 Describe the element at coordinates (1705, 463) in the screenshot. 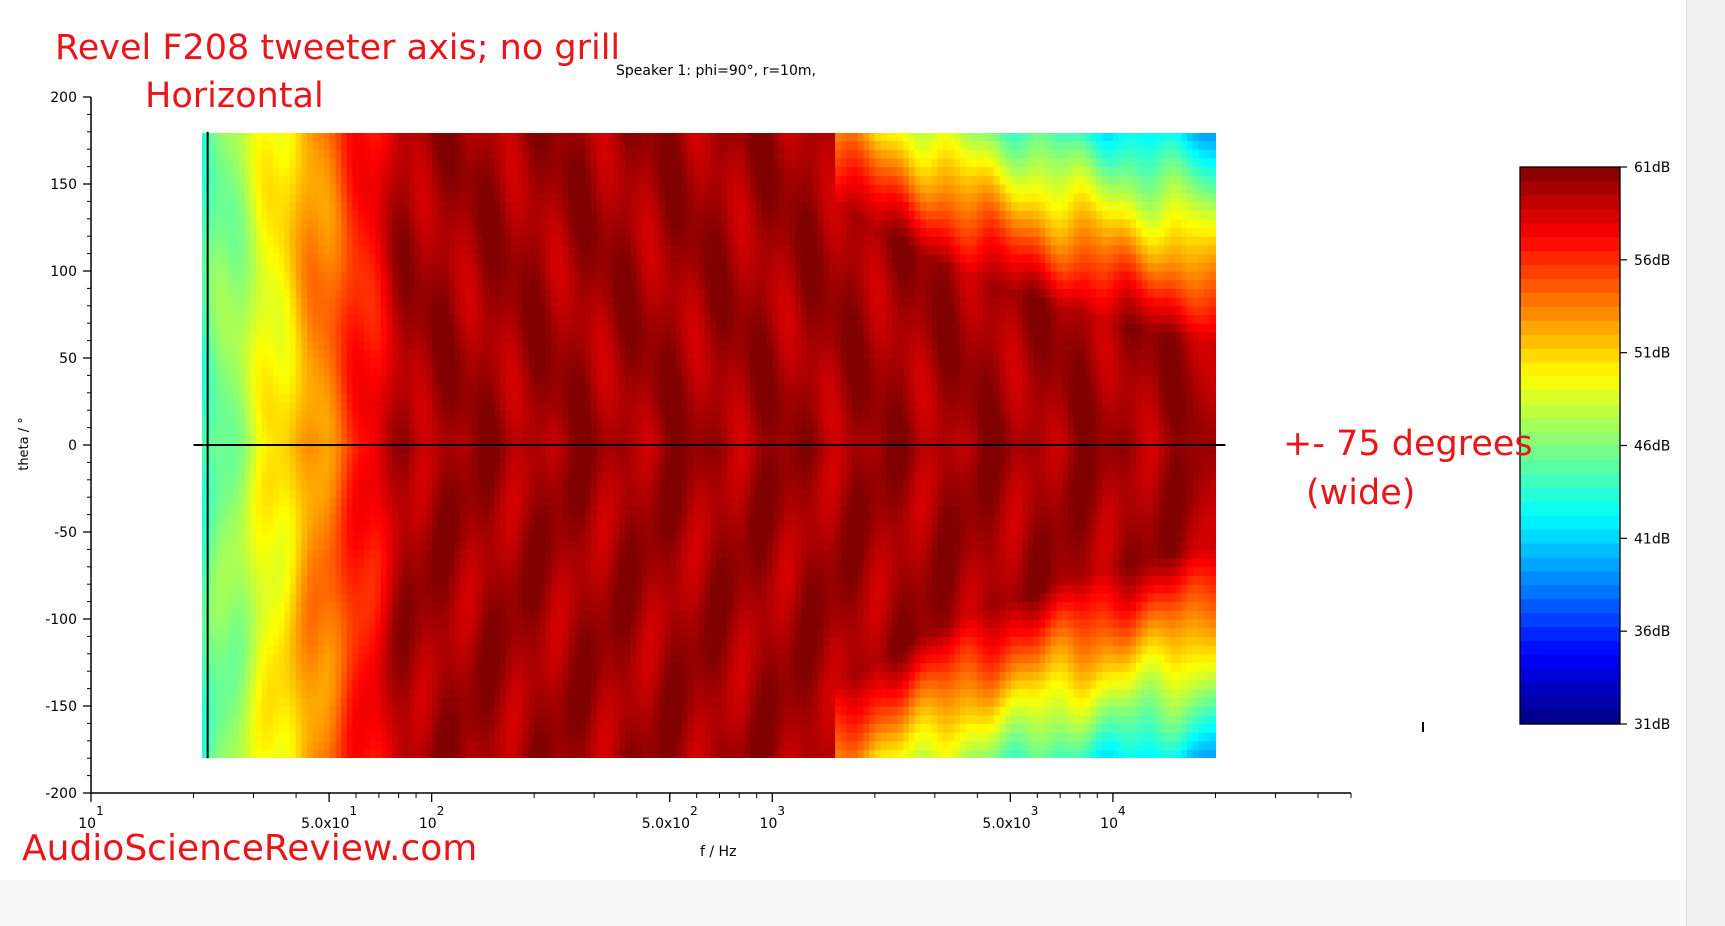

I see `scrollbar-track` at that location.